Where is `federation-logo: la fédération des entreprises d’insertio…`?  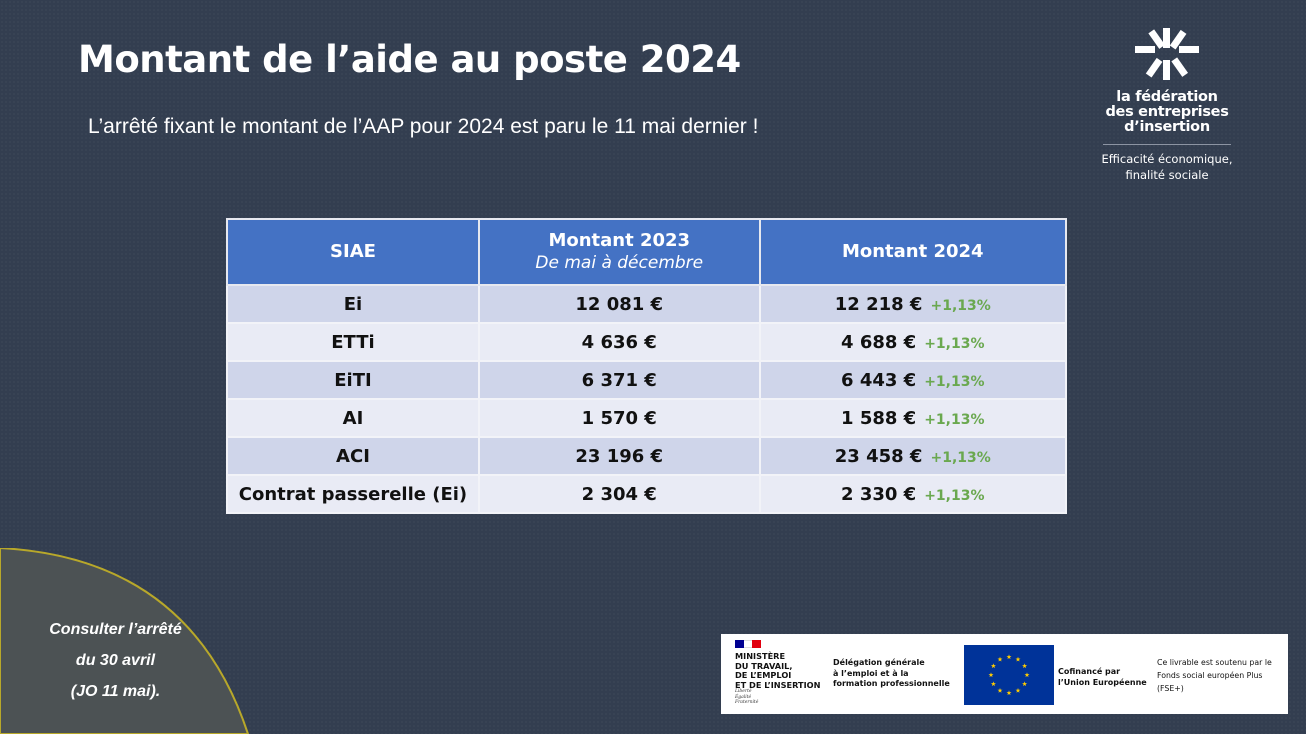
federation-logo: la fédération des entreprises d’insertio… is located at coordinates (1167, 105).